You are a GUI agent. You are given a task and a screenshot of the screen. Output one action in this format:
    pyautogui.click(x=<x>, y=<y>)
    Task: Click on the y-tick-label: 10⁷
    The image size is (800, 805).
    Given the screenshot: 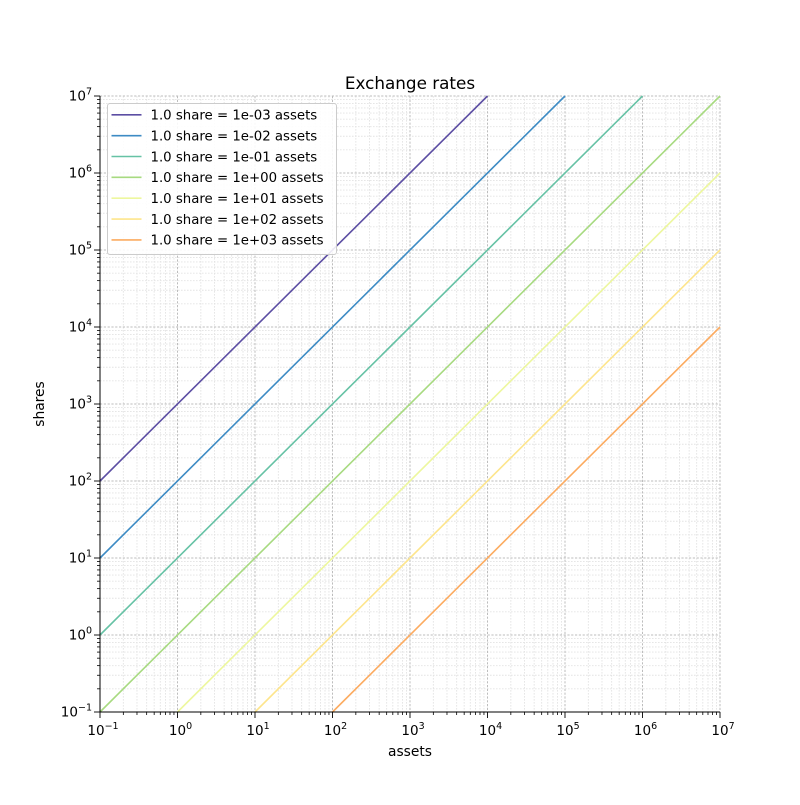 What is the action you would take?
    pyautogui.click(x=80, y=96)
    